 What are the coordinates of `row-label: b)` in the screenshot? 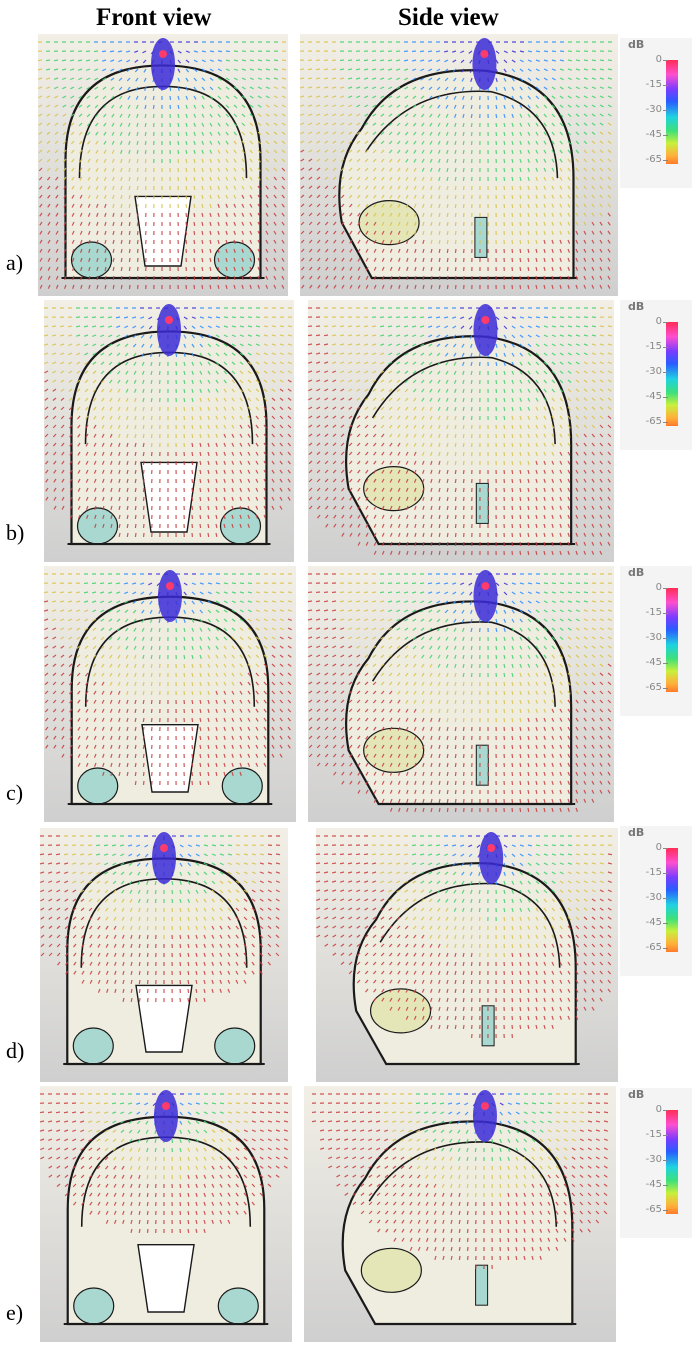 It's located at (15, 532).